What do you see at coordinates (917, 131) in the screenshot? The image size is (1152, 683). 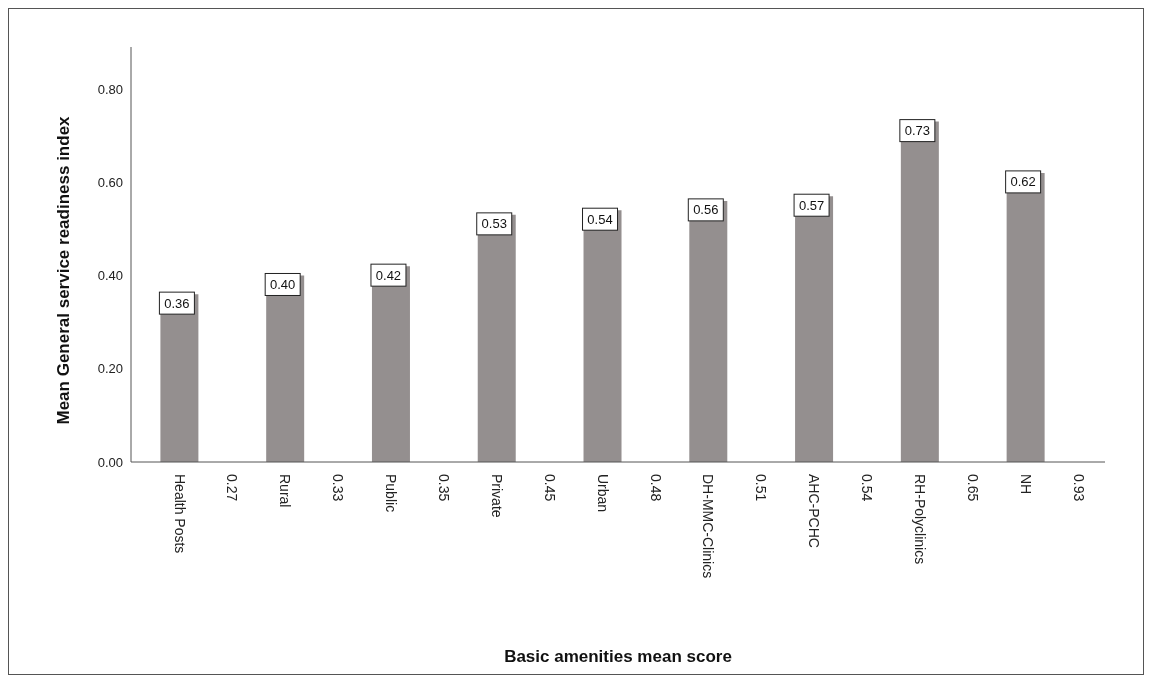 I see `data-label: 0.73` at bounding box center [917, 131].